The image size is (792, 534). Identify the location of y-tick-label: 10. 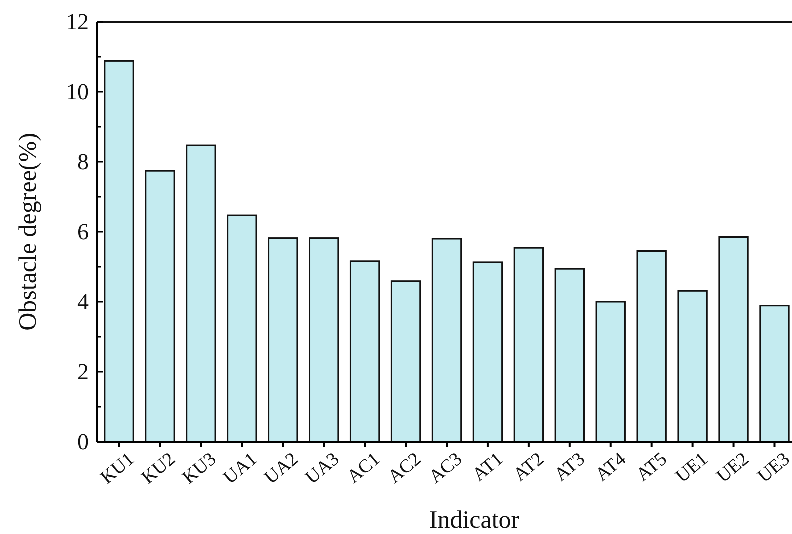
(77, 91).